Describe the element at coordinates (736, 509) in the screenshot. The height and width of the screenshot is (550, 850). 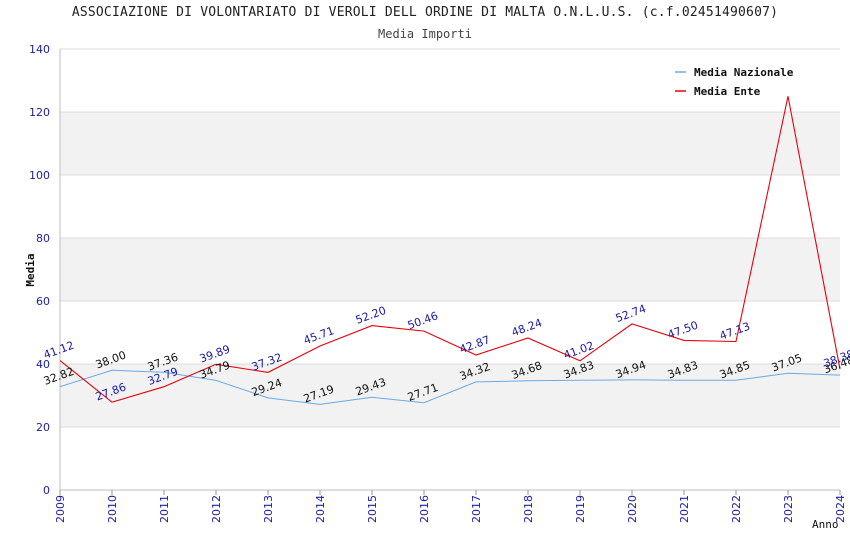
I see `x-tick-label: 2022` at that location.